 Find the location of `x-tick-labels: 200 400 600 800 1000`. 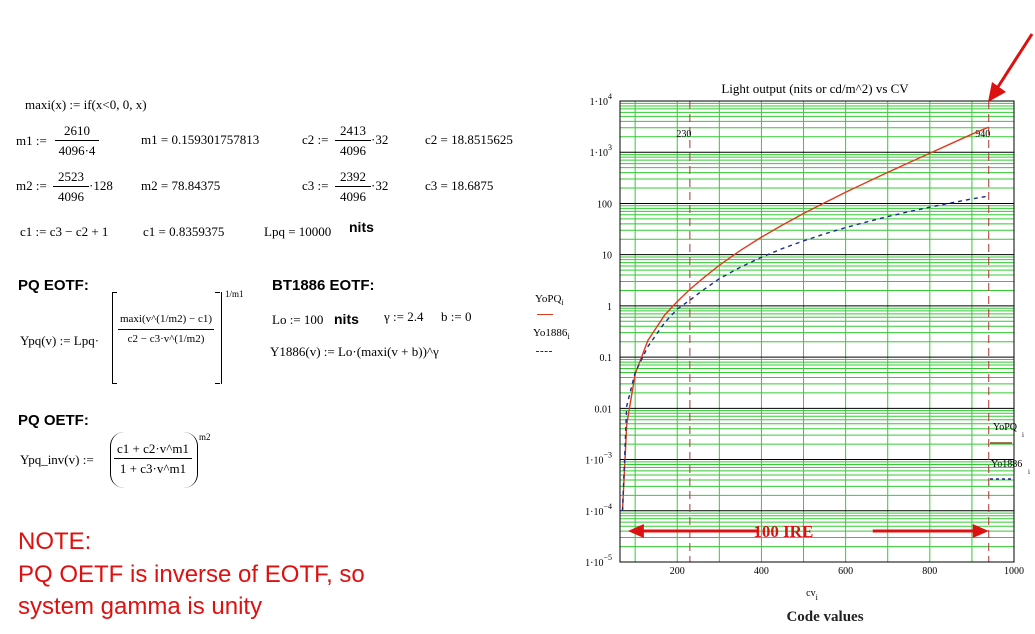

x-tick-labels: 200 400 600 800 1000 is located at coordinates (847, 571).